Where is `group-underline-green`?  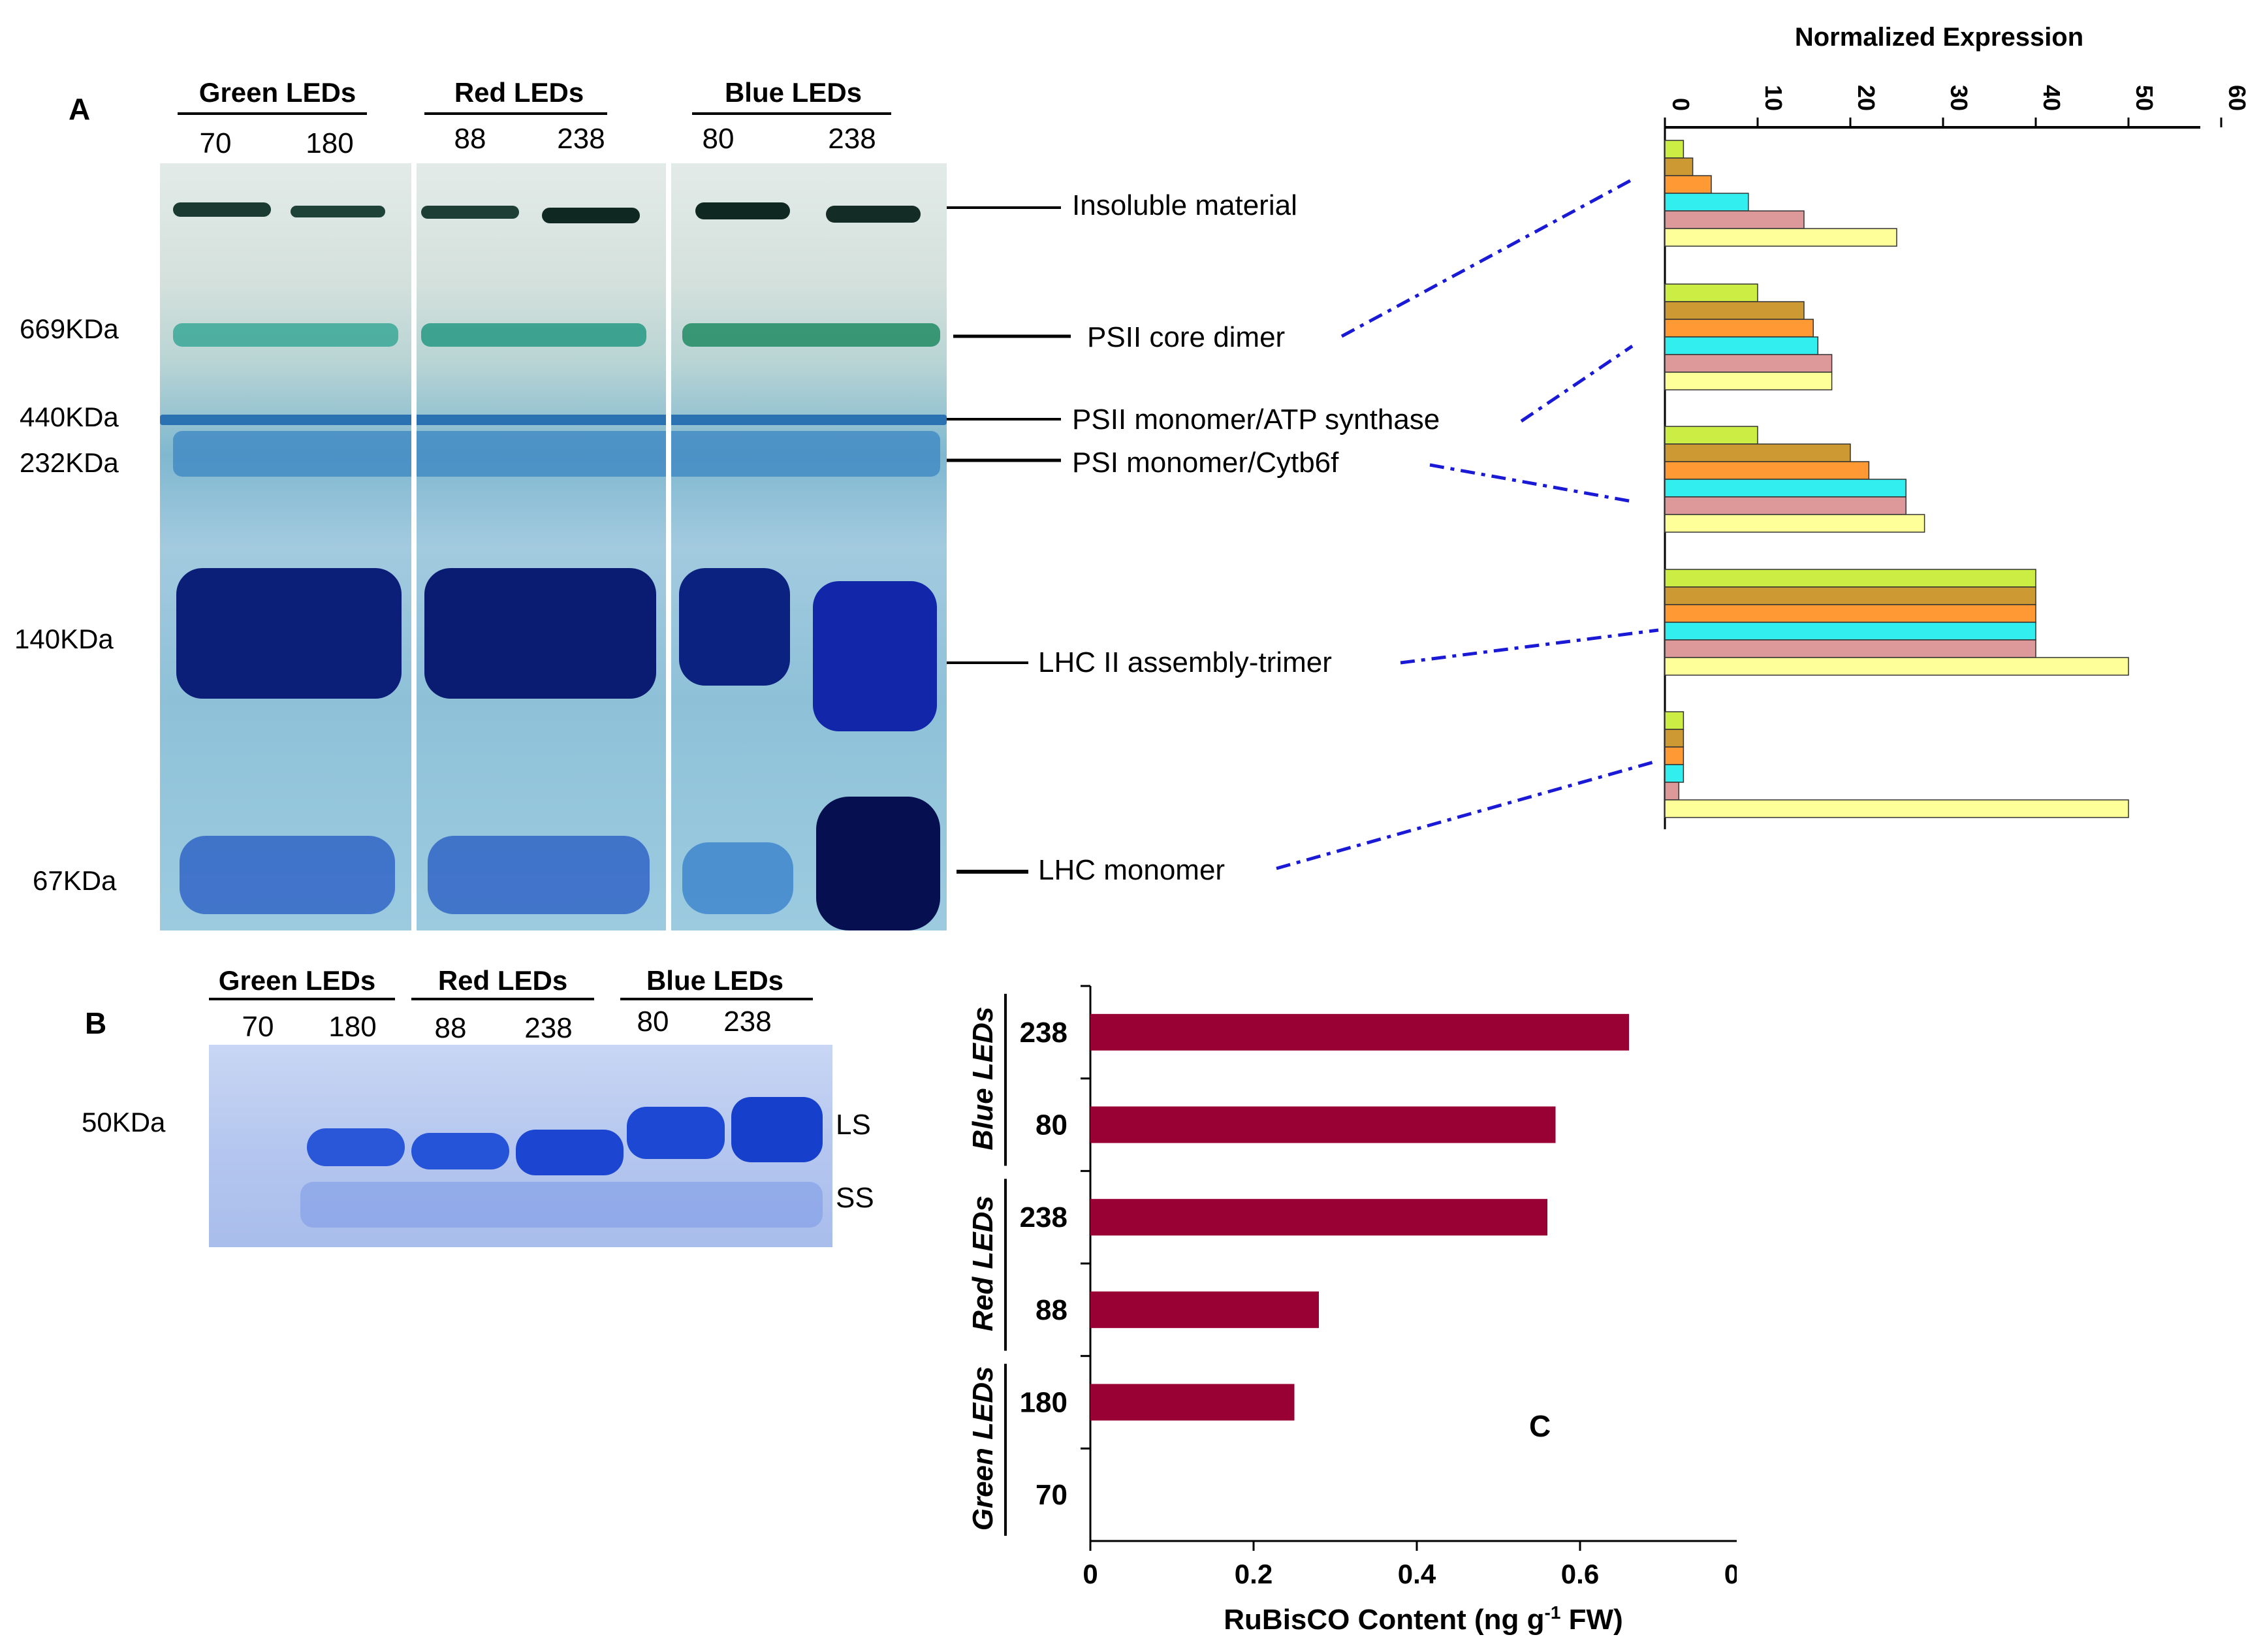 group-underline-green is located at coordinates (273, 113).